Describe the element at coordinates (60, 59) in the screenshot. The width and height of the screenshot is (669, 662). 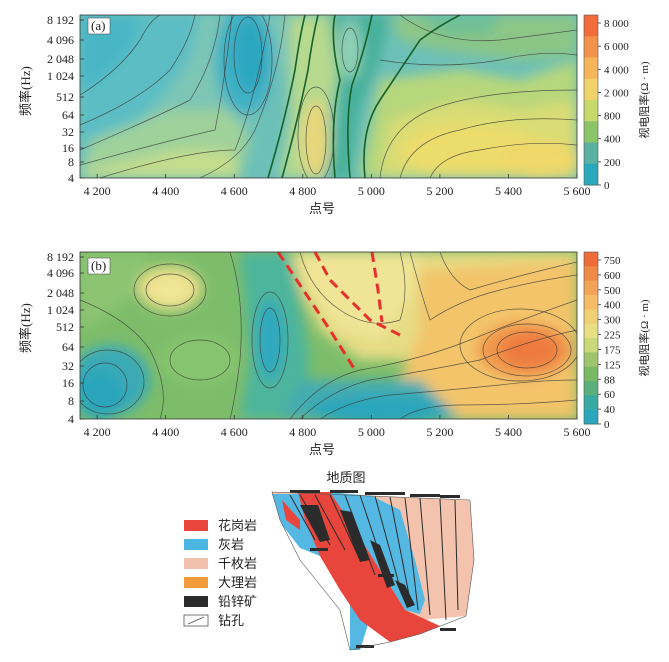
I see `panel-a-y-tick-label: 2 048` at that location.